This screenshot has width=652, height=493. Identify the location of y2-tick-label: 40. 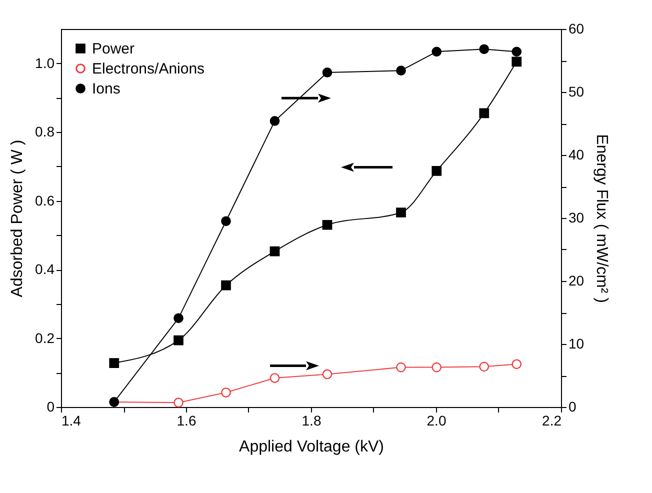
(576, 154).